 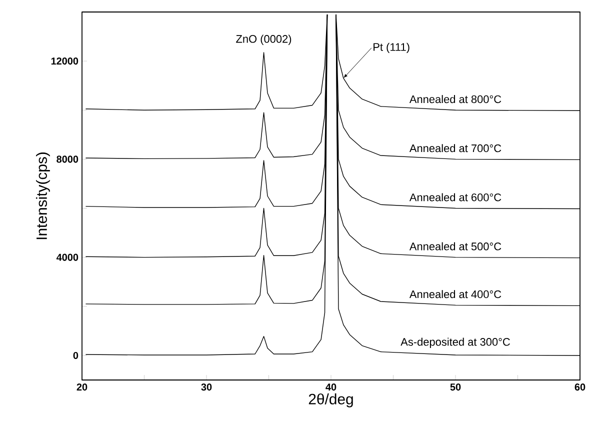 What do you see at coordinates (67, 159) in the screenshot?
I see `y-tick-label: 8000` at bounding box center [67, 159].